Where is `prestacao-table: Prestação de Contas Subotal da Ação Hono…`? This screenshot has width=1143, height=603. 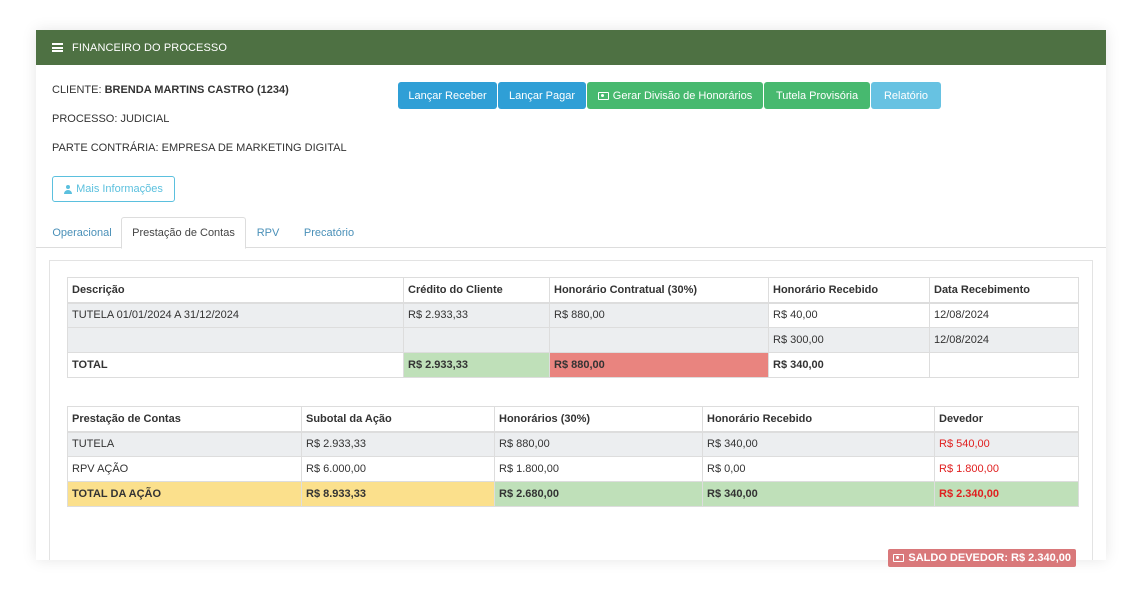 prestacao-table: Prestação de Contas Subotal da Ação Hono… is located at coordinates (573, 456).